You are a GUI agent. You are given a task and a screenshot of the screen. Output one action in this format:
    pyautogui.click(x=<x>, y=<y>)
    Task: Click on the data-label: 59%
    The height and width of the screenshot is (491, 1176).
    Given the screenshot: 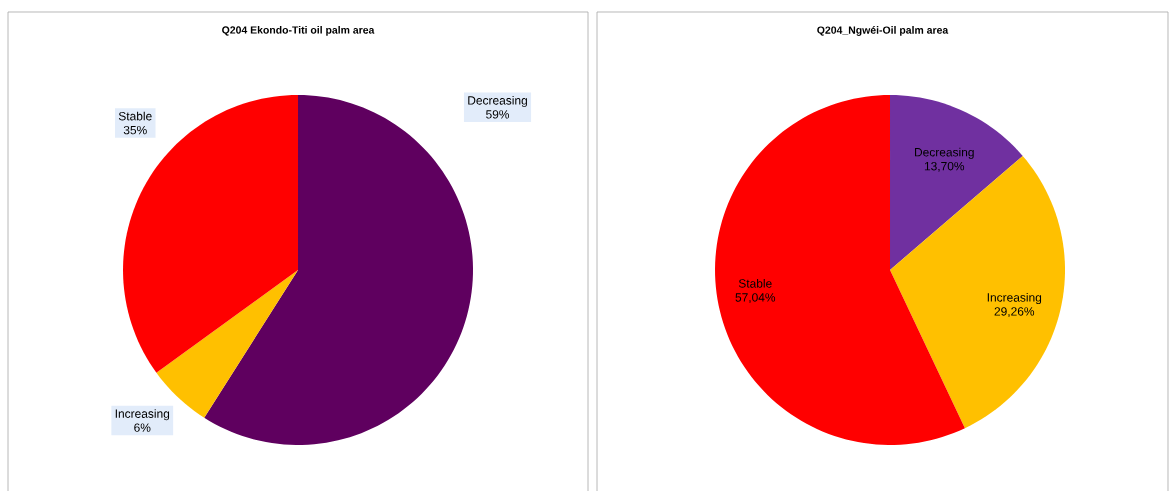 What is the action you would take?
    pyautogui.click(x=498, y=114)
    